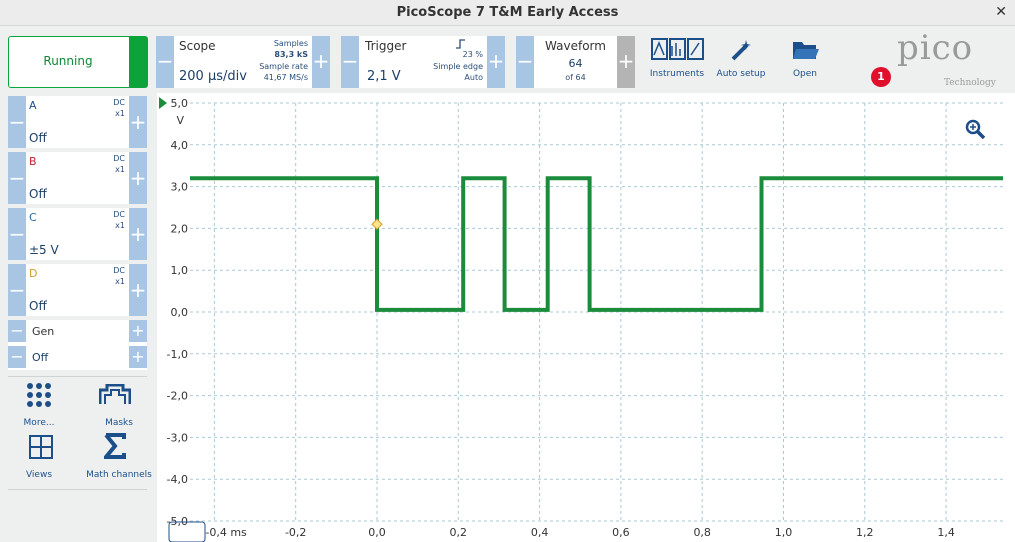 The image size is (1015, 542). I want to click on tool-button: Math channels, so click(119, 475).